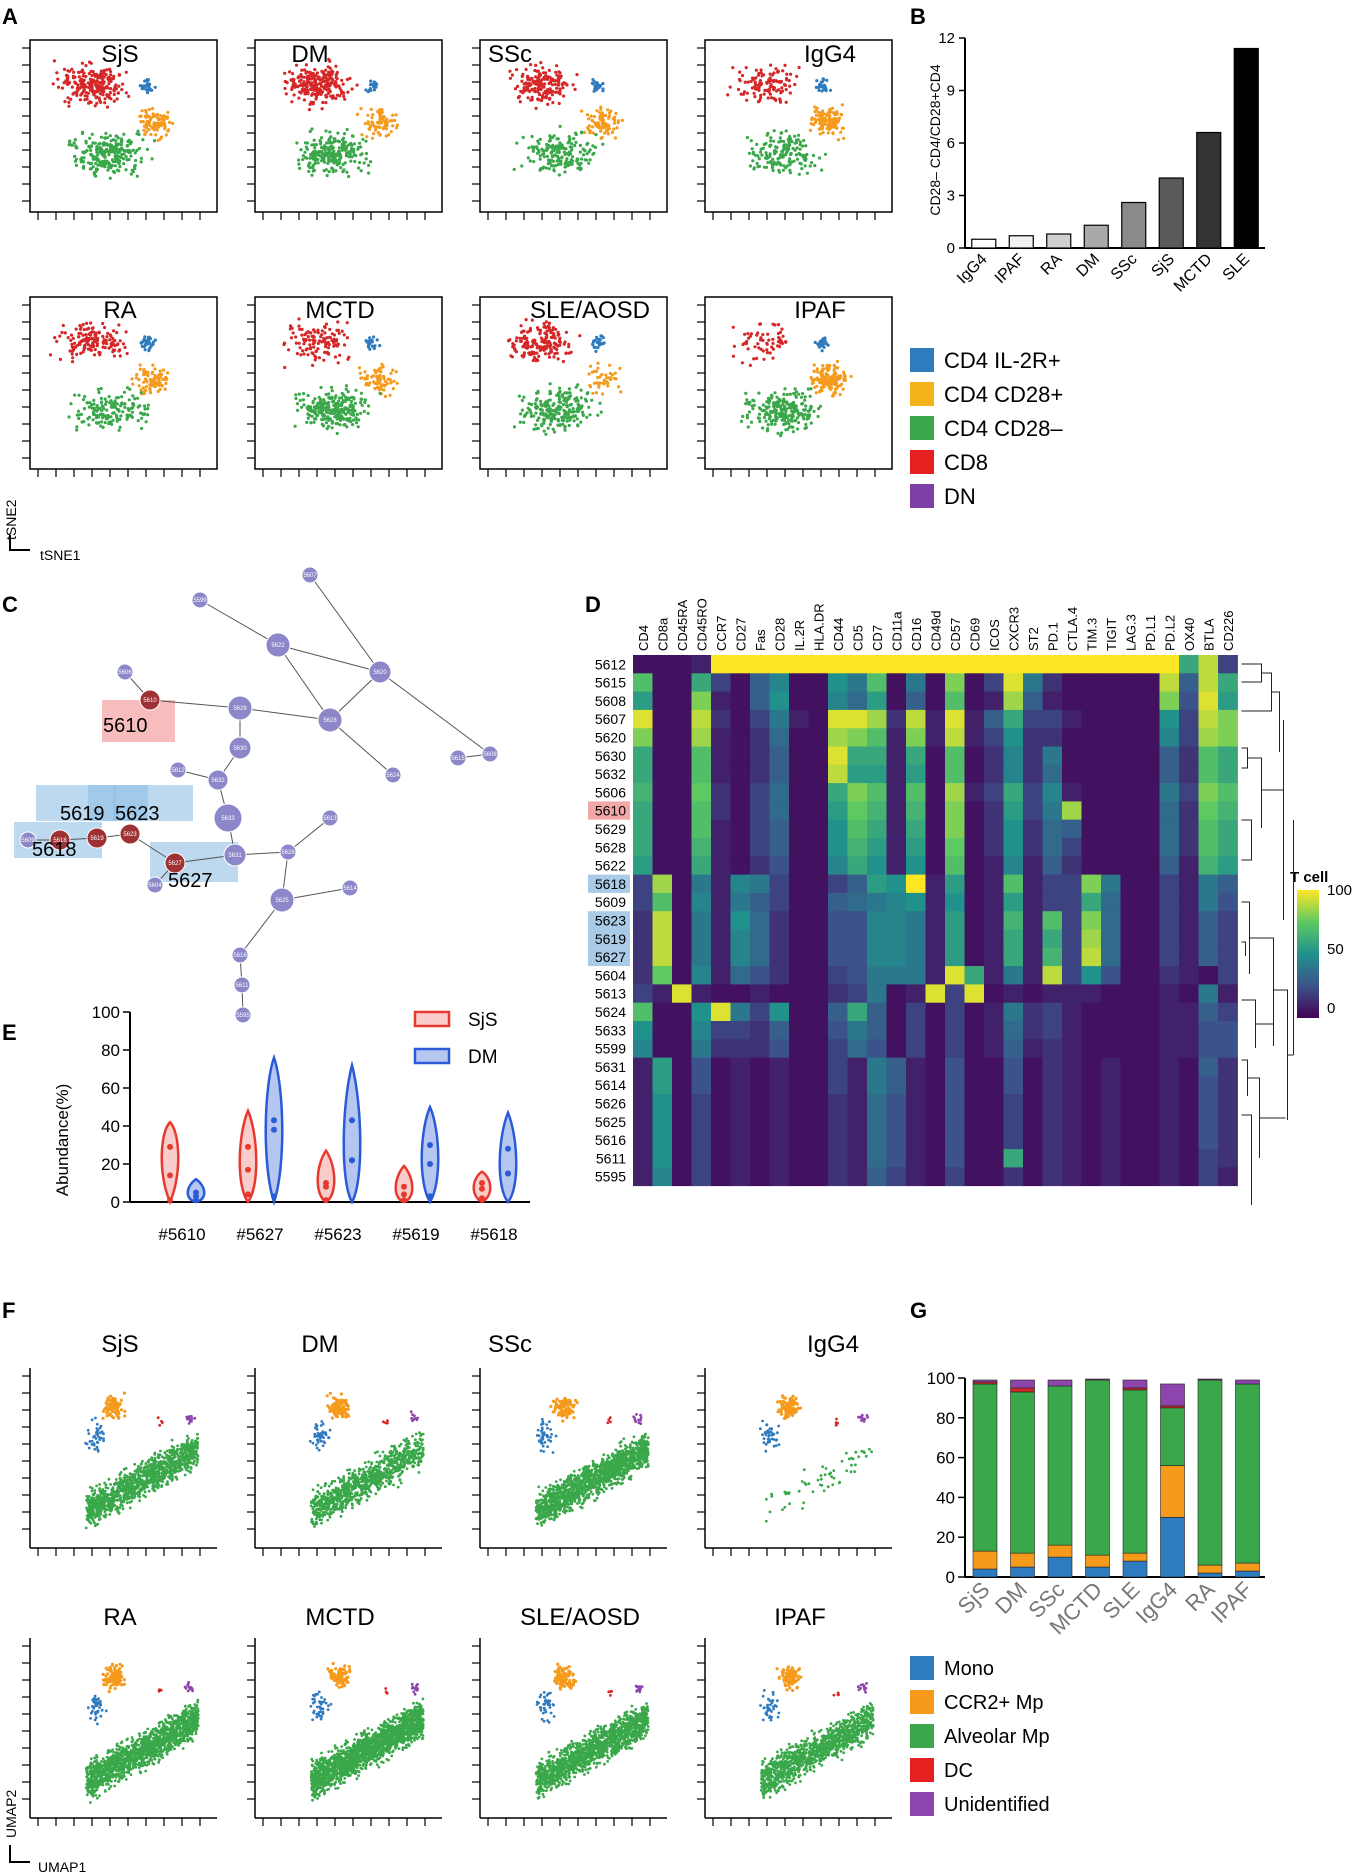 This screenshot has width=1358, height=1875. Describe the element at coordinates (994, 635) in the screenshot. I see `heatmap-column-label: ICOS` at that location.